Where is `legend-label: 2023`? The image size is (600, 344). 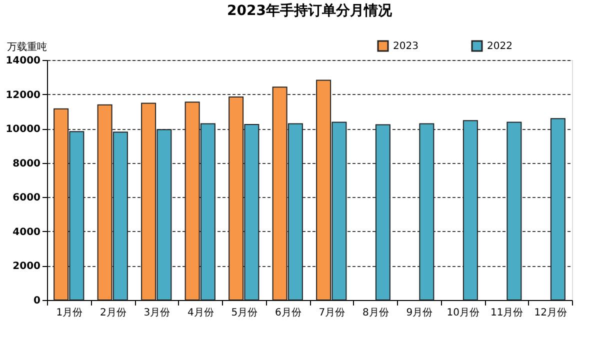
legend-label: 2023 is located at coordinates (405, 46).